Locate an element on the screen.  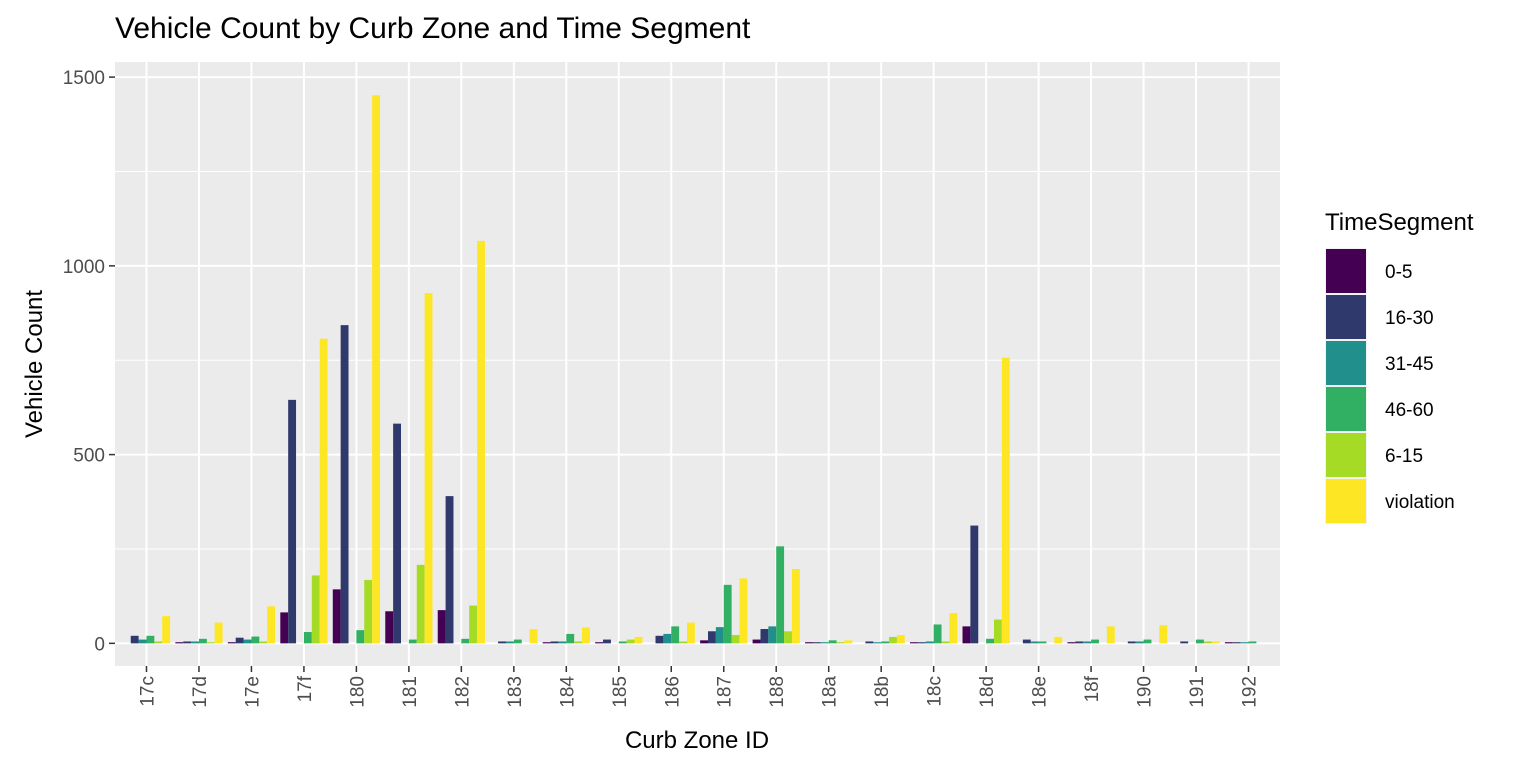
bar-0-5-18c is located at coordinates (914, 643).